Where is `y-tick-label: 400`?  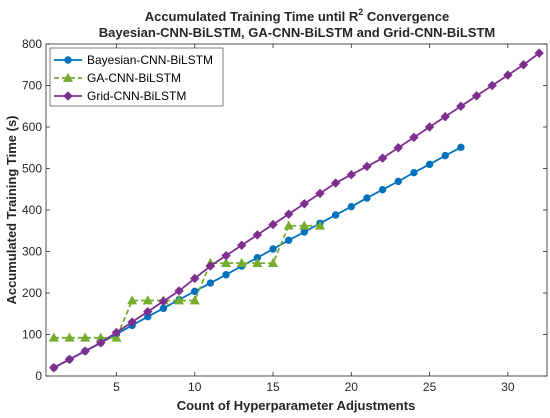 y-tick-label: 400 is located at coordinates (32, 210).